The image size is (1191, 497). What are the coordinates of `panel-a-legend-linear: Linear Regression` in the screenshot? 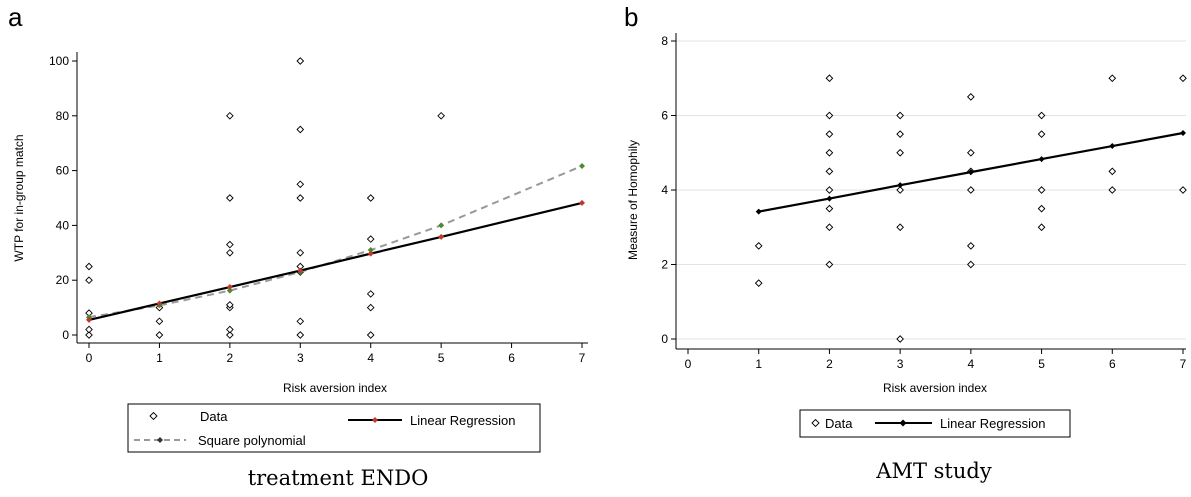 It's located at (463, 420).